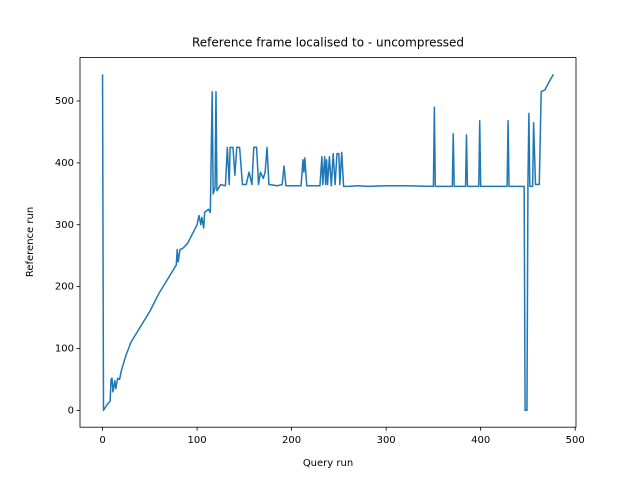 The width and height of the screenshot is (640, 480). I want to click on x-tick-label: 400, so click(480, 440).